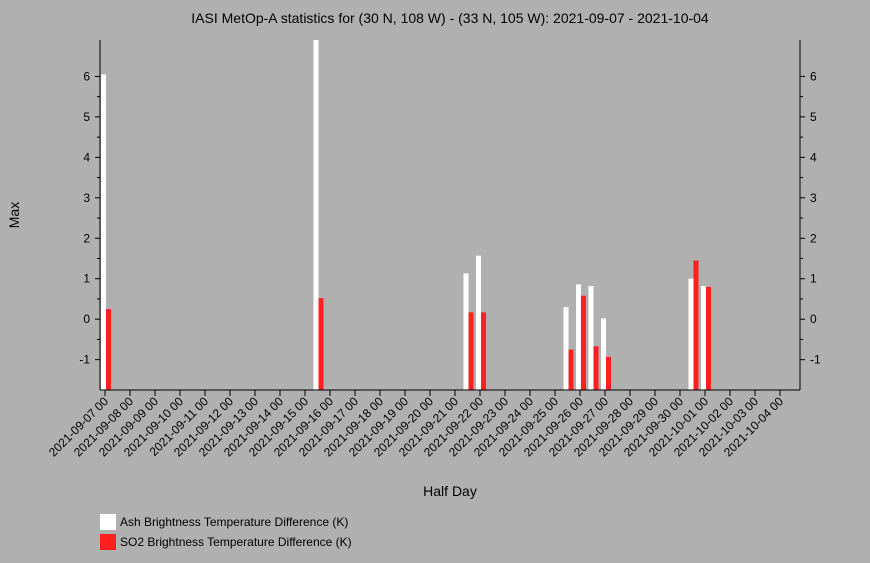 The image size is (870, 563). What do you see at coordinates (86, 76) in the screenshot?
I see `y-tick-label-left: 6` at bounding box center [86, 76].